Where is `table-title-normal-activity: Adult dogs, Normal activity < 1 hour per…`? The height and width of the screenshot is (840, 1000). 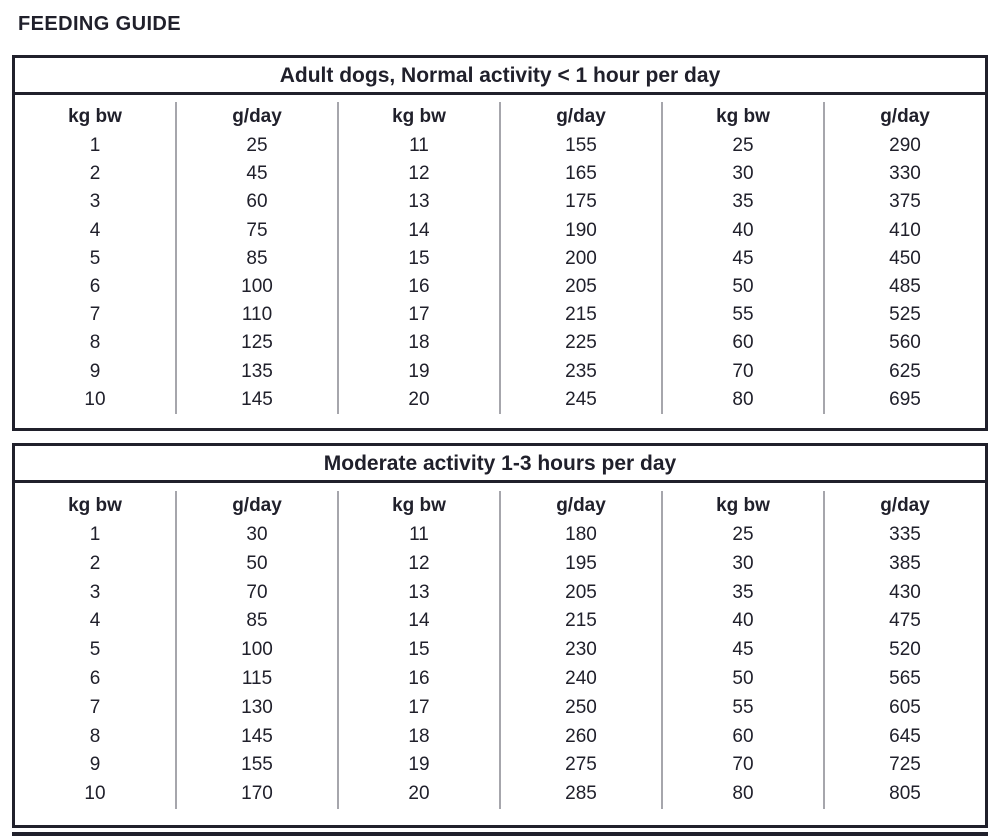
table-title-normal-activity: Adult dogs, Normal activity < 1 hour per… is located at coordinates (500, 76).